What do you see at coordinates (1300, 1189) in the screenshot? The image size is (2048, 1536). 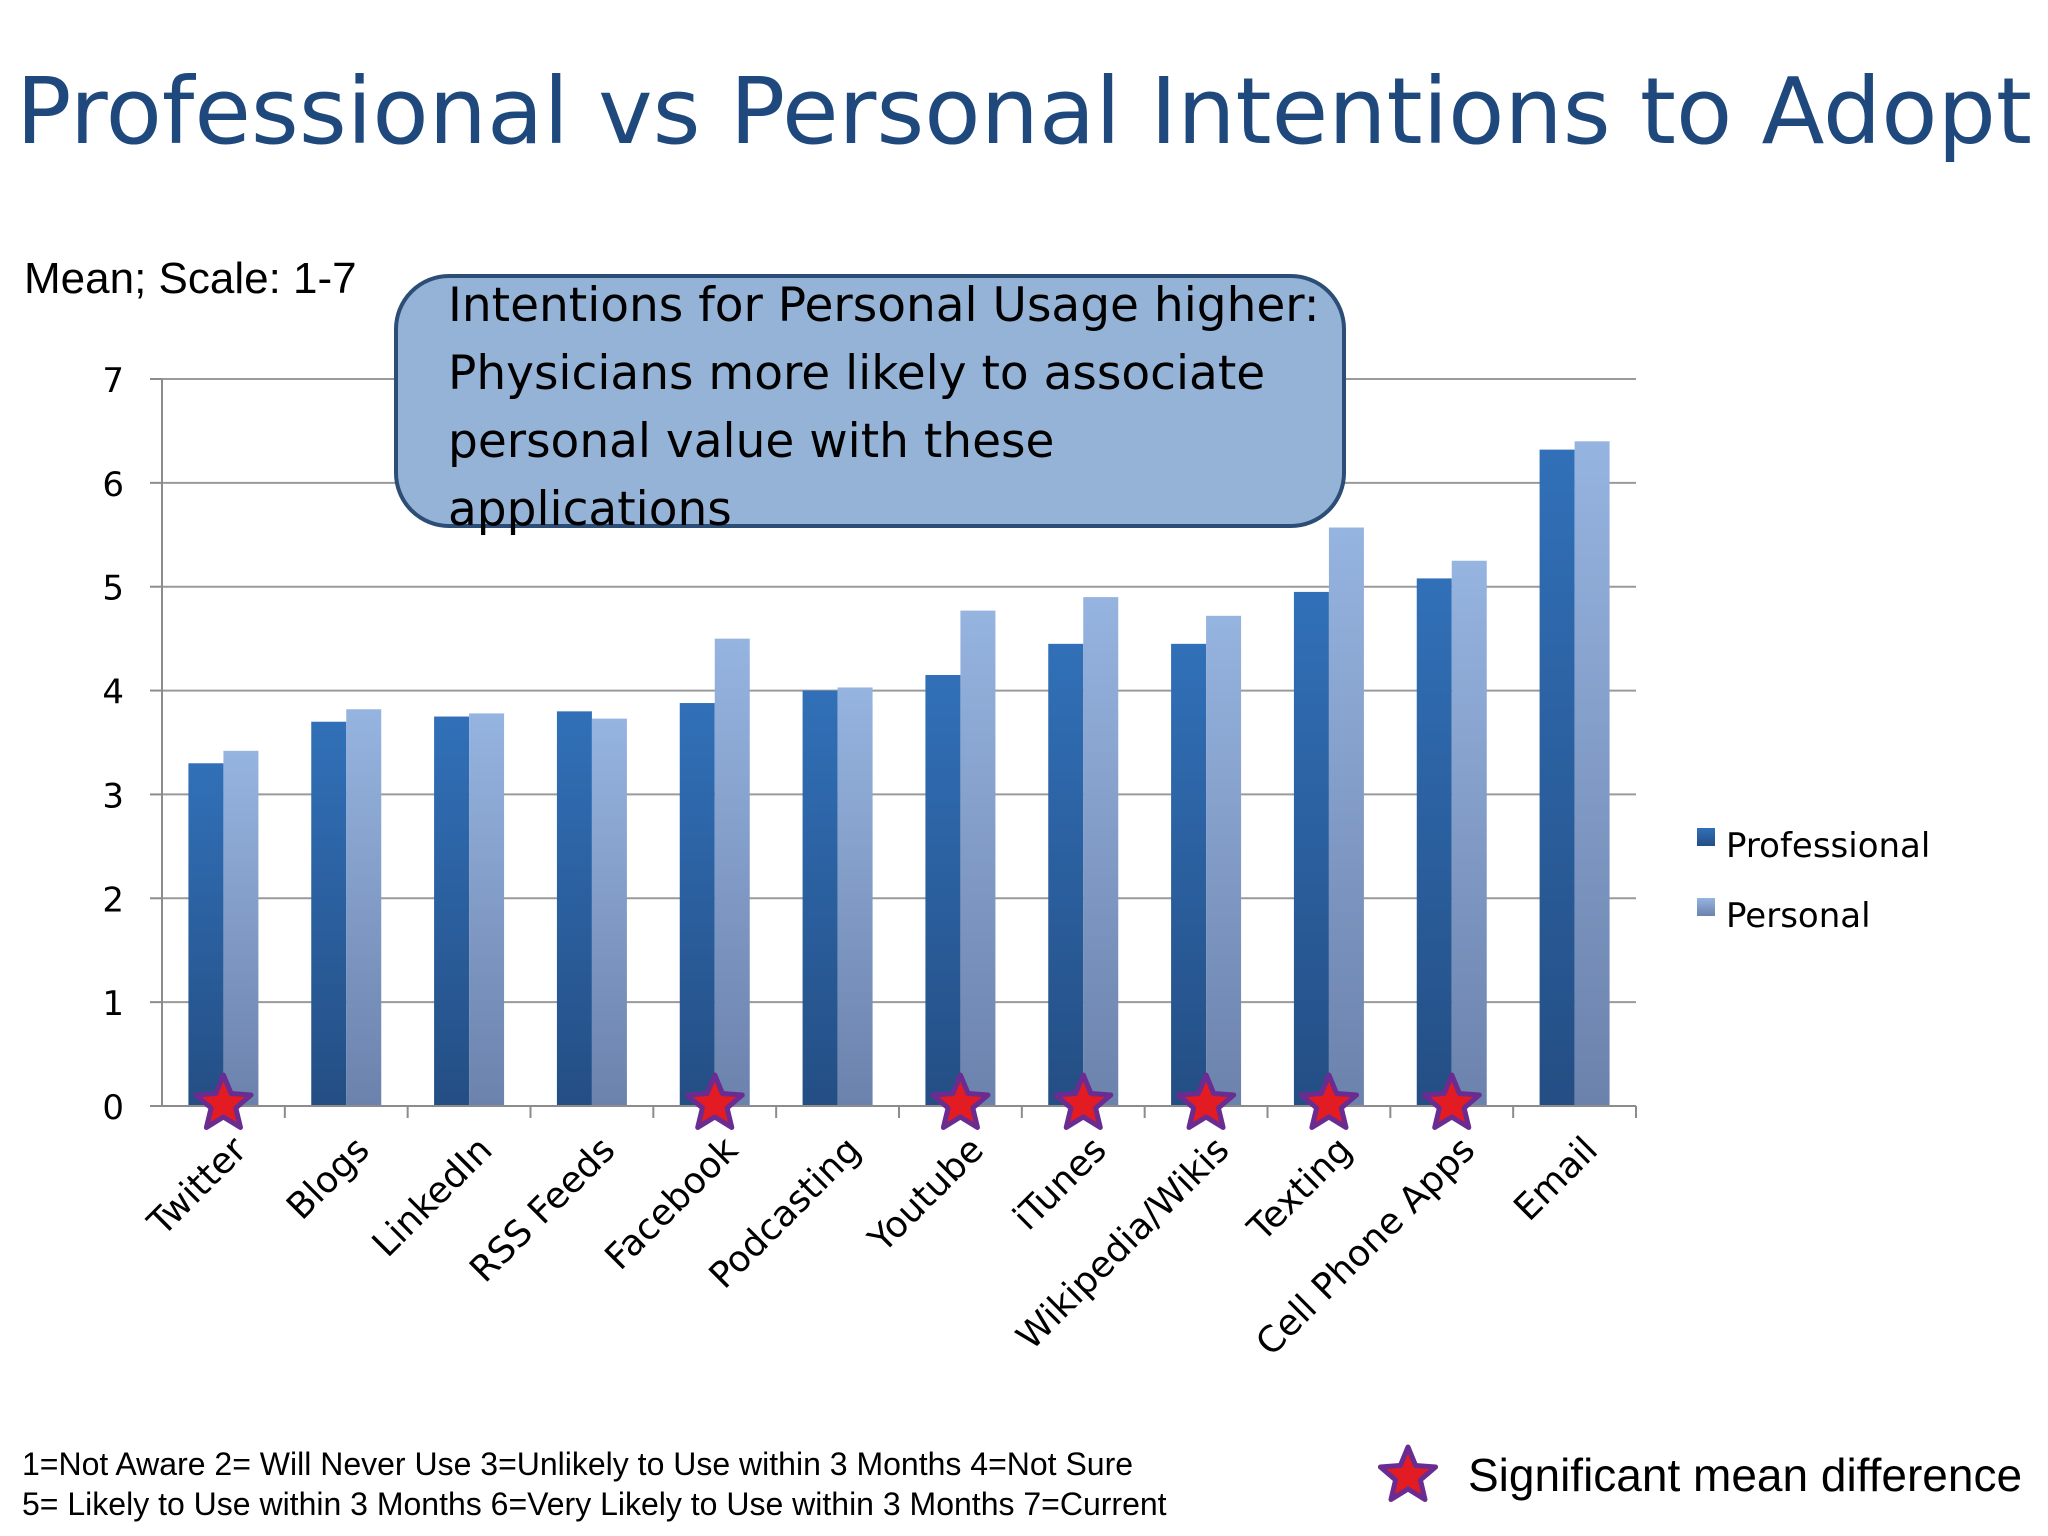 I see `x-tick-label: Texting` at bounding box center [1300, 1189].